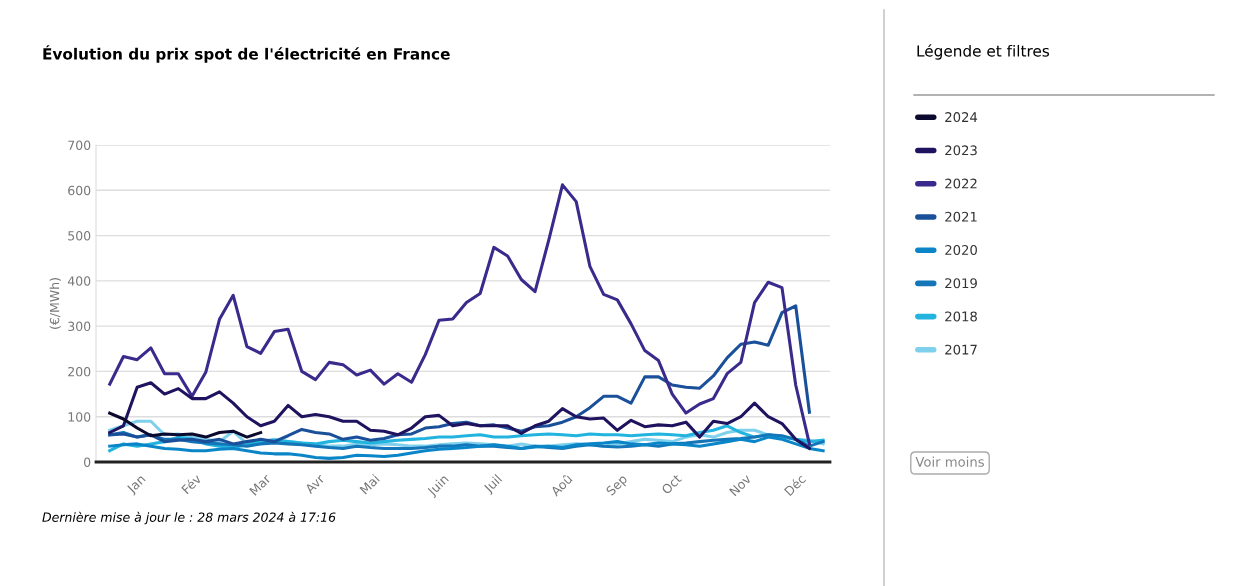 This screenshot has height=586, width=1236. I want to click on x-tick-label: Juil, so click(493, 484).